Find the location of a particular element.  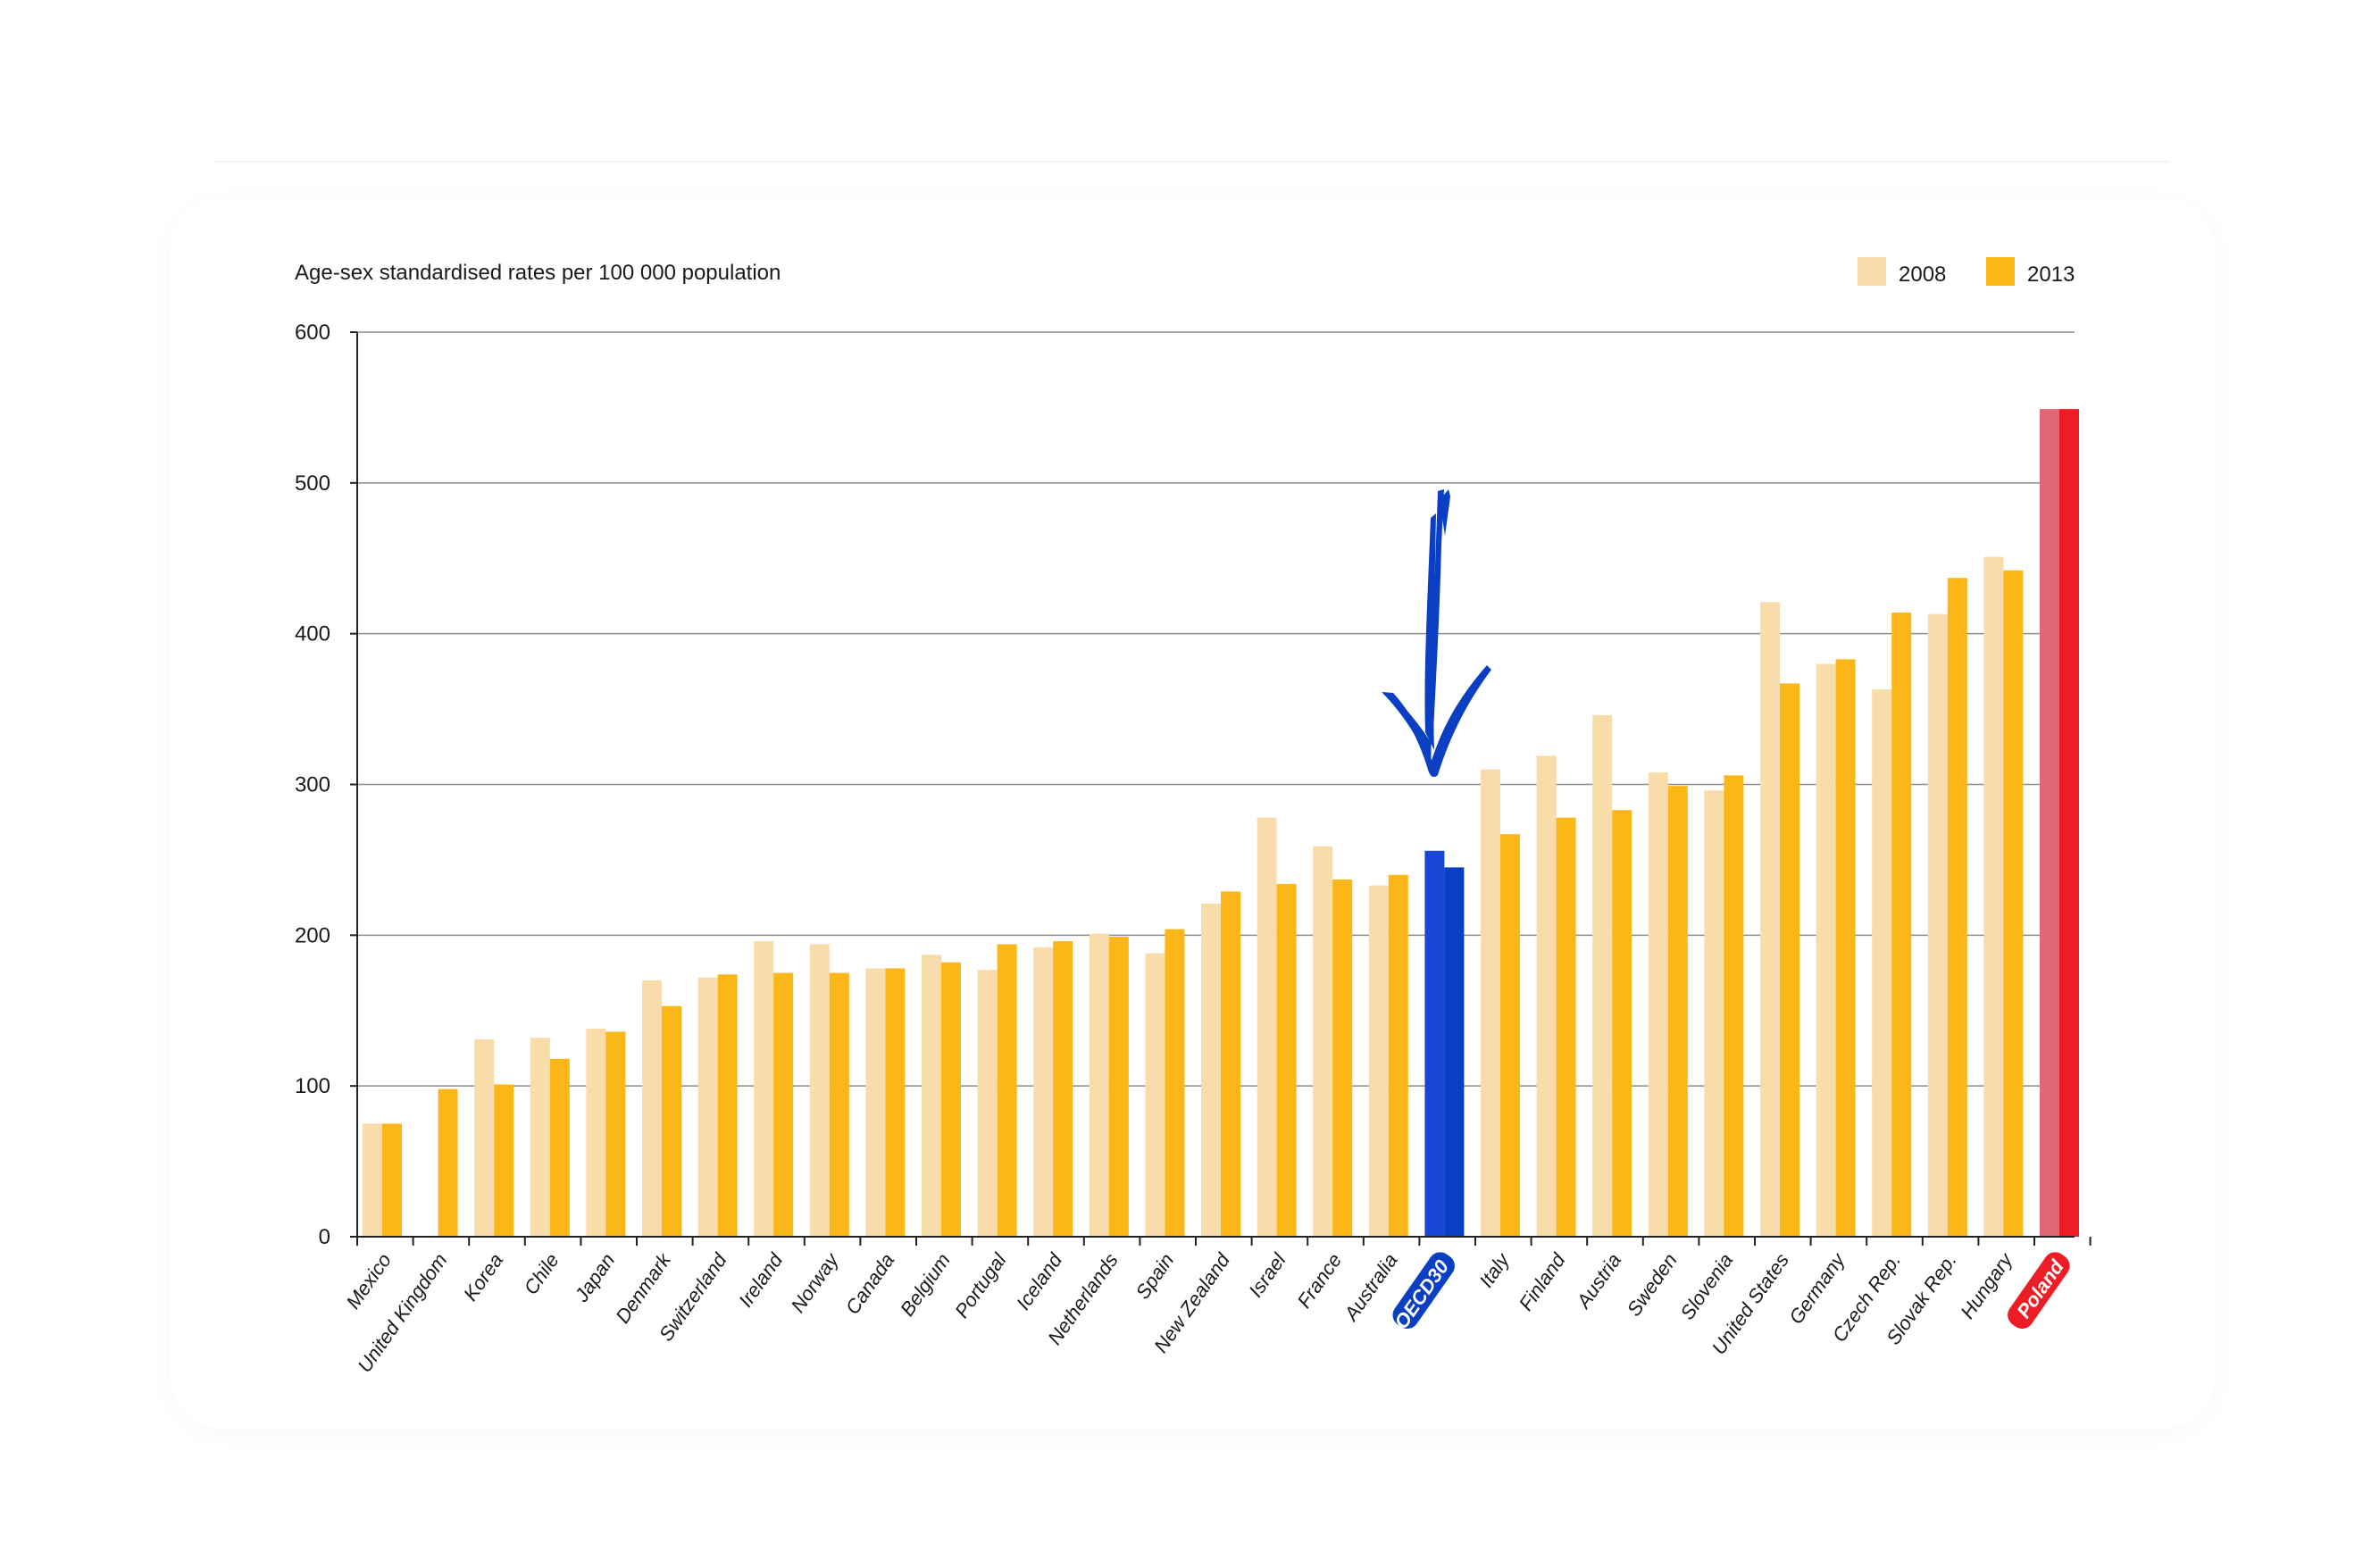

y-axis-ticks: 0 100 200 300 400 500 600 is located at coordinates (326, 785).